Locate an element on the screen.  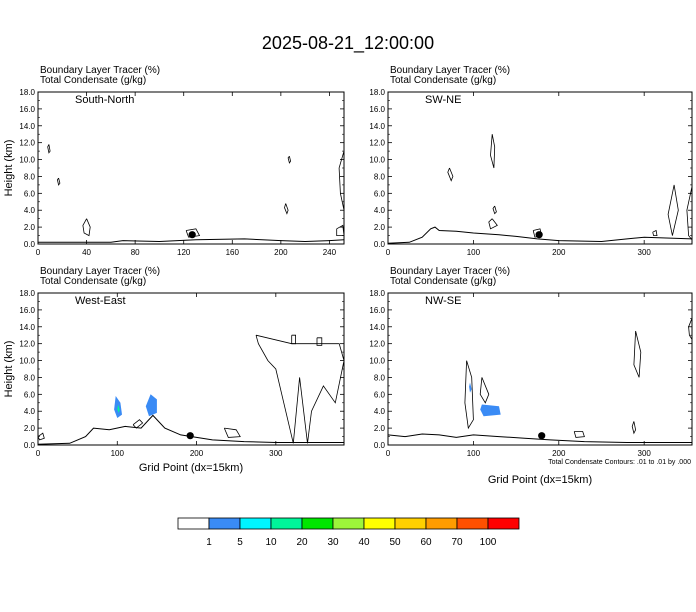
colorbar-label: 60 is located at coordinates (426, 542).